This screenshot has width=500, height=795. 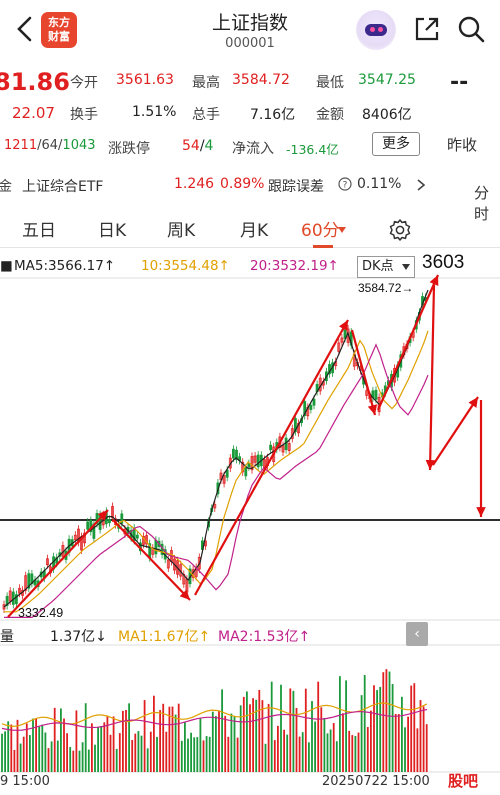 I want to click on period-tabs: 五日 日K 周K 月K 60分, so click(x=250, y=229).